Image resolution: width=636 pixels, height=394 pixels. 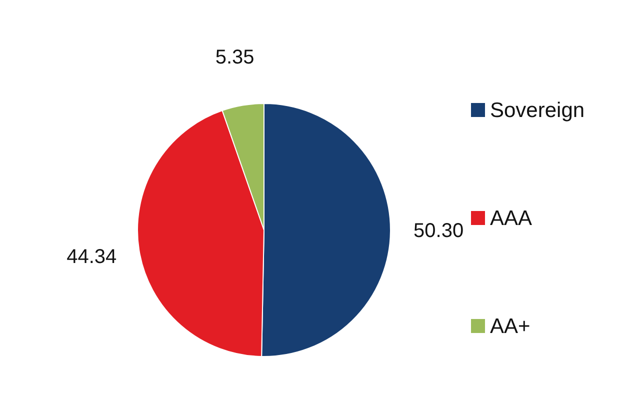 What do you see at coordinates (439, 231) in the screenshot?
I see `data-label: 50.30` at bounding box center [439, 231].